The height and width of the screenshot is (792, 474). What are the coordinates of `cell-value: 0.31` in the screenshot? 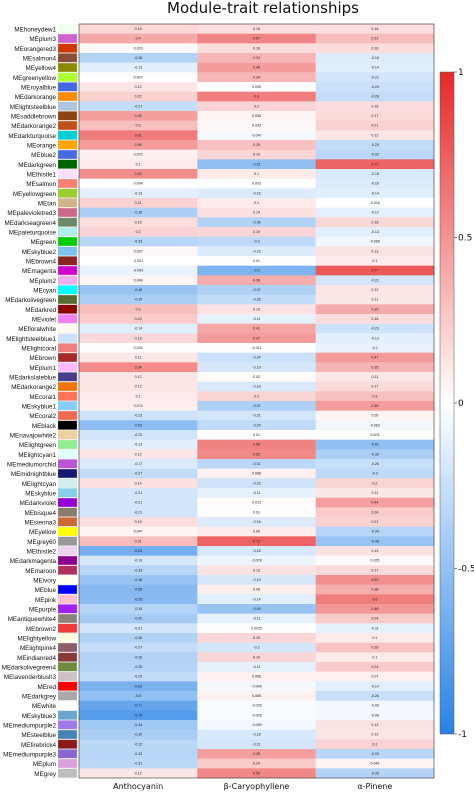 It's located at (138, 541).